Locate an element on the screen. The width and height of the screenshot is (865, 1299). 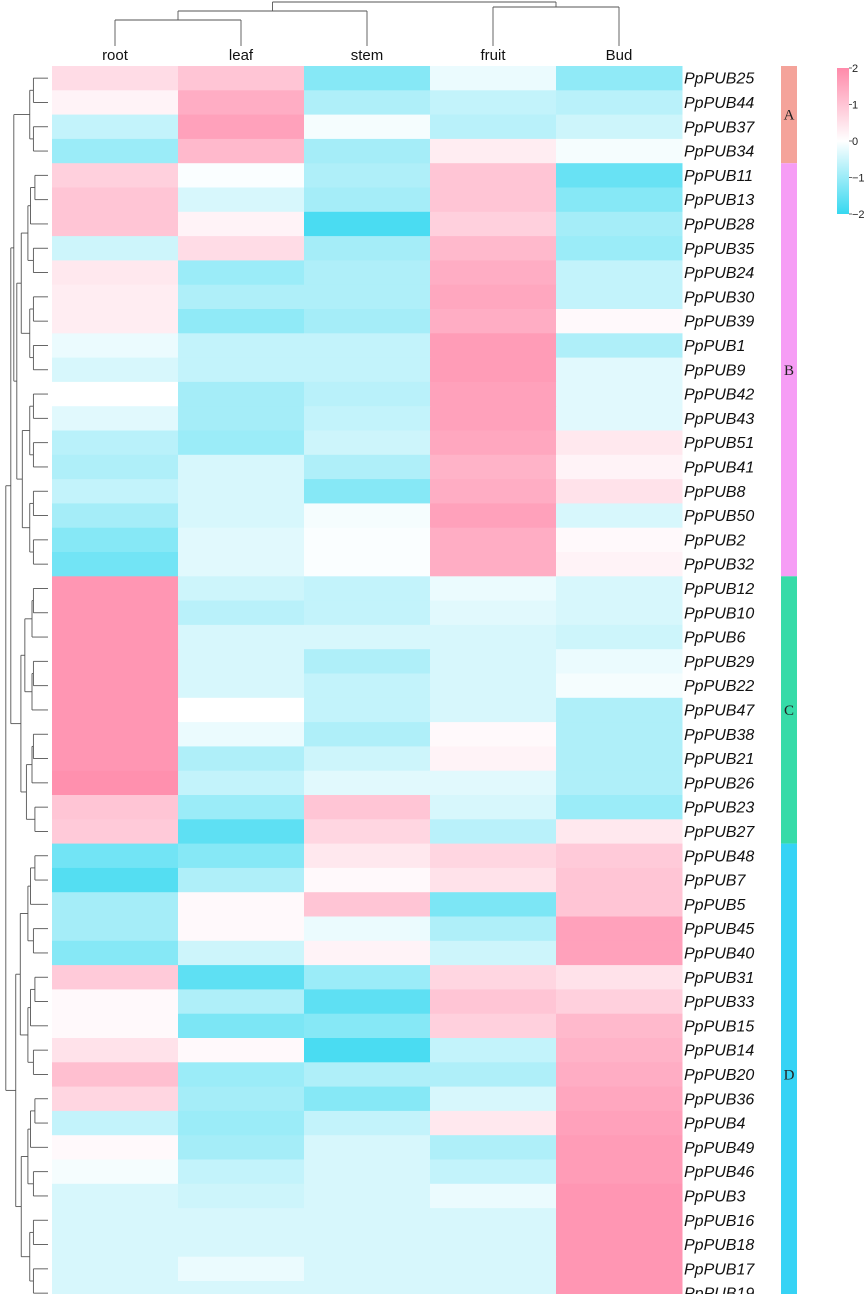
heatmap-cell-PpPUB47-fruit is located at coordinates (493, 710).